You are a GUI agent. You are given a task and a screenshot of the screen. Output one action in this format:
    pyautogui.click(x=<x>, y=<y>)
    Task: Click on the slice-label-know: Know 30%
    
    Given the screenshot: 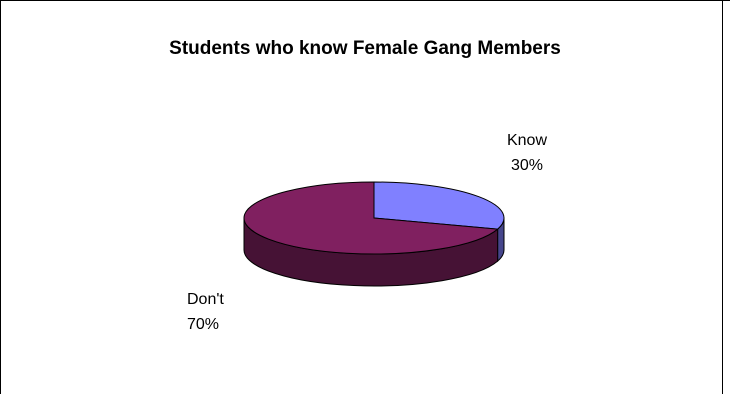 What is the action you would take?
    pyautogui.click(x=527, y=153)
    